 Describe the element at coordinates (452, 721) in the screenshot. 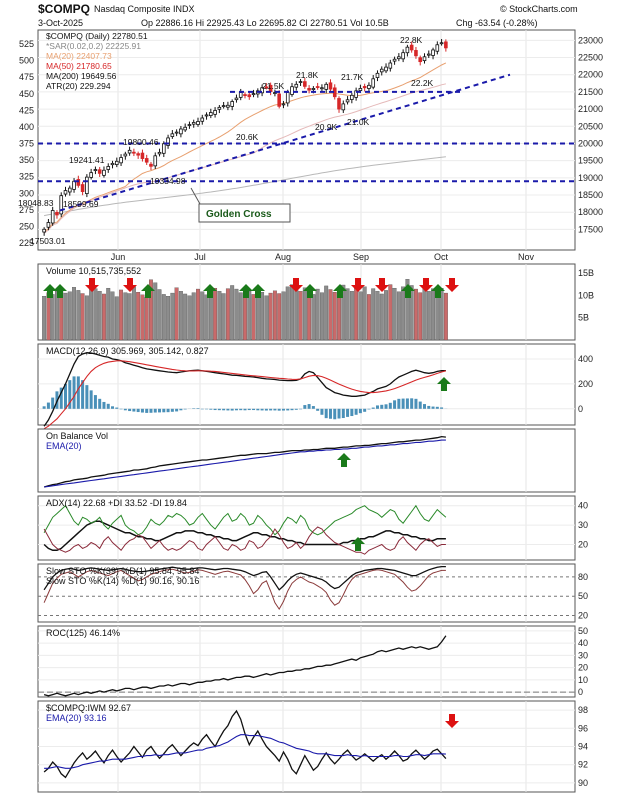

I see `ratio-down-arrow` at that location.